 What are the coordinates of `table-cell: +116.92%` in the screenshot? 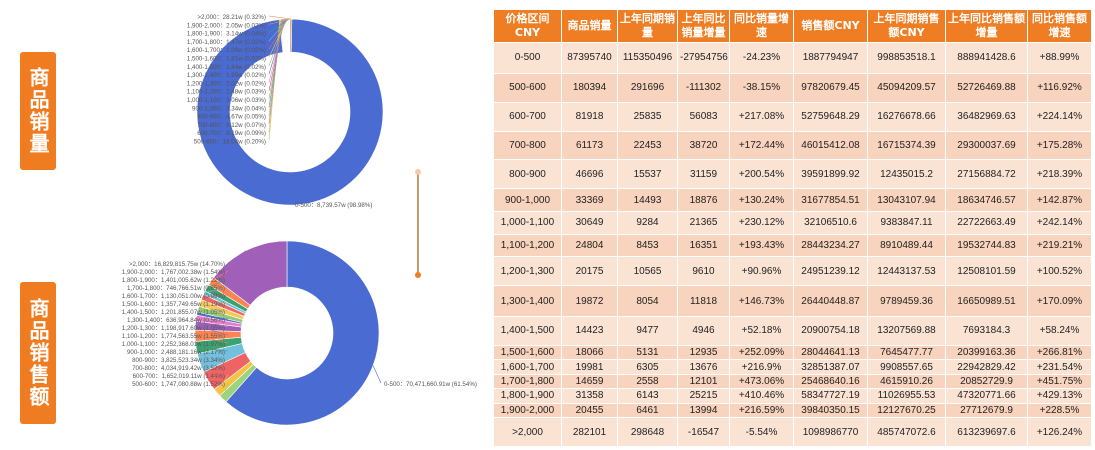 It's located at (1059, 87).